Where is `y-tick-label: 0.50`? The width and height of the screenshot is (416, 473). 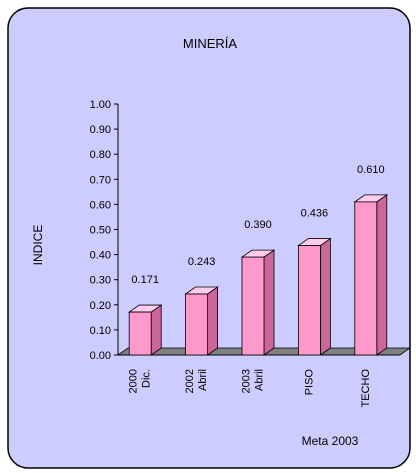 y-tick-label: 0.50 is located at coordinates (100, 231).